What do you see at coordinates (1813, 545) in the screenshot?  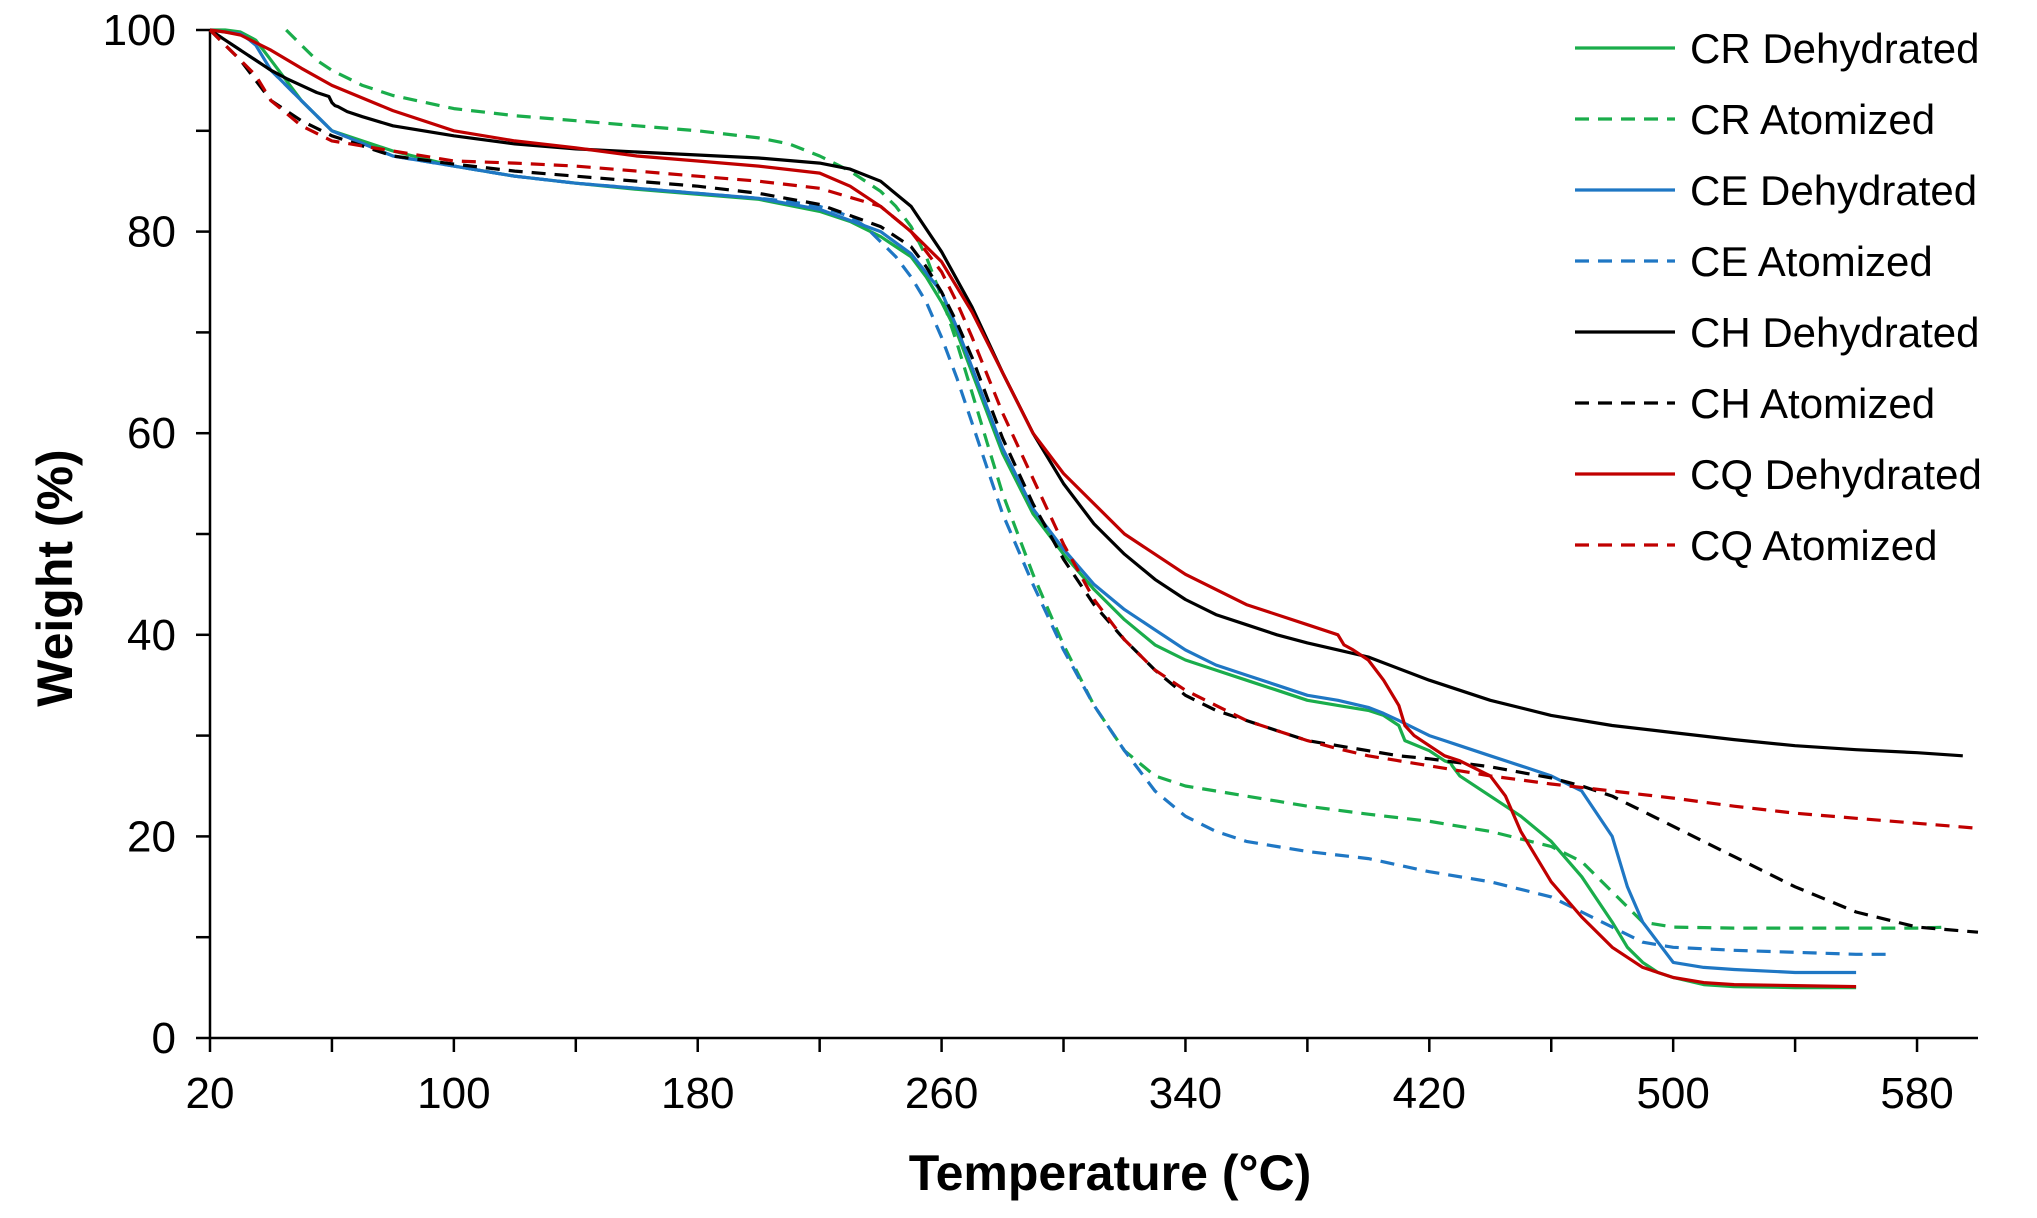 I see `legend-label: CQ Atomized` at bounding box center [1813, 545].